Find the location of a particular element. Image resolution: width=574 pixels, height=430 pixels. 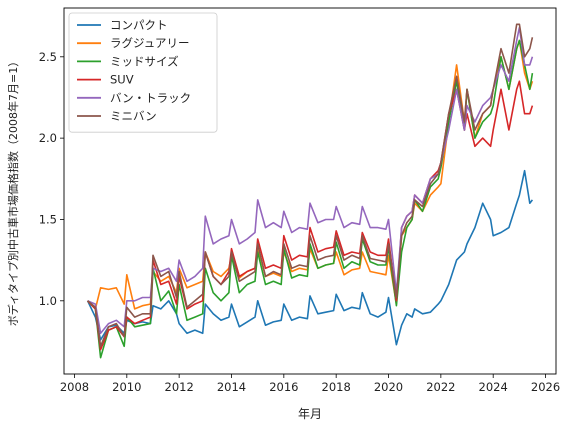

y-tick-label: 2.0 is located at coordinates (48, 138).